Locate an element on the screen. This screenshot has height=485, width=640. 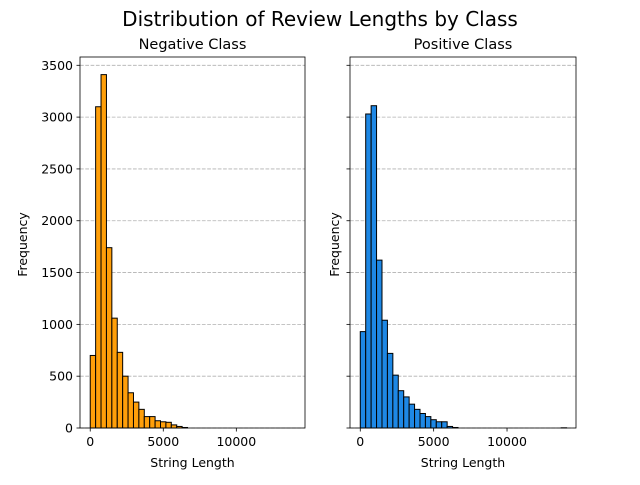
negative-xtick-label-0: 0 is located at coordinates (90, 441).